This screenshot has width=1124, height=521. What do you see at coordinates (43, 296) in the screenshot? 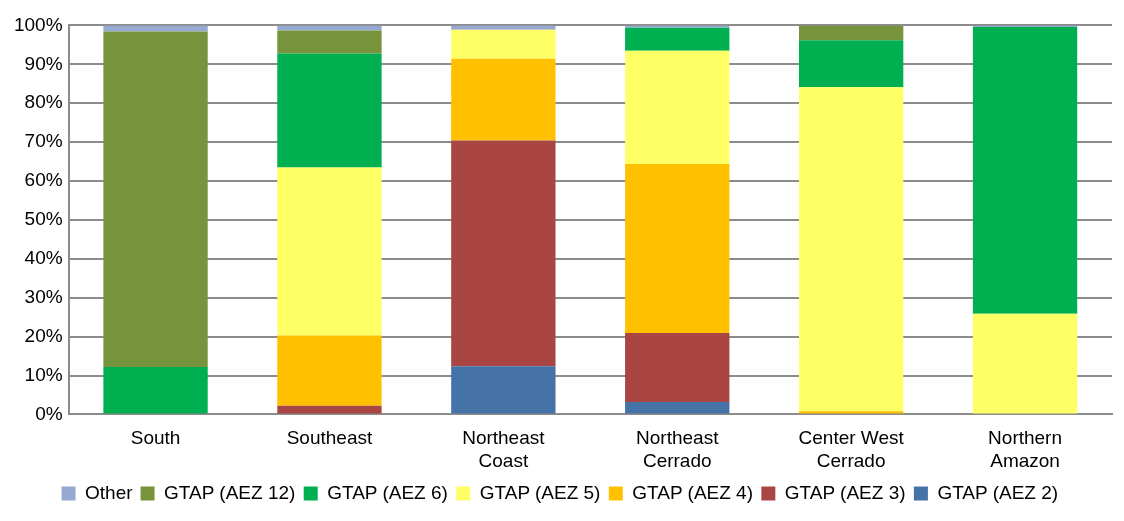
I see `y-tick-label: 30%` at bounding box center [43, 296].